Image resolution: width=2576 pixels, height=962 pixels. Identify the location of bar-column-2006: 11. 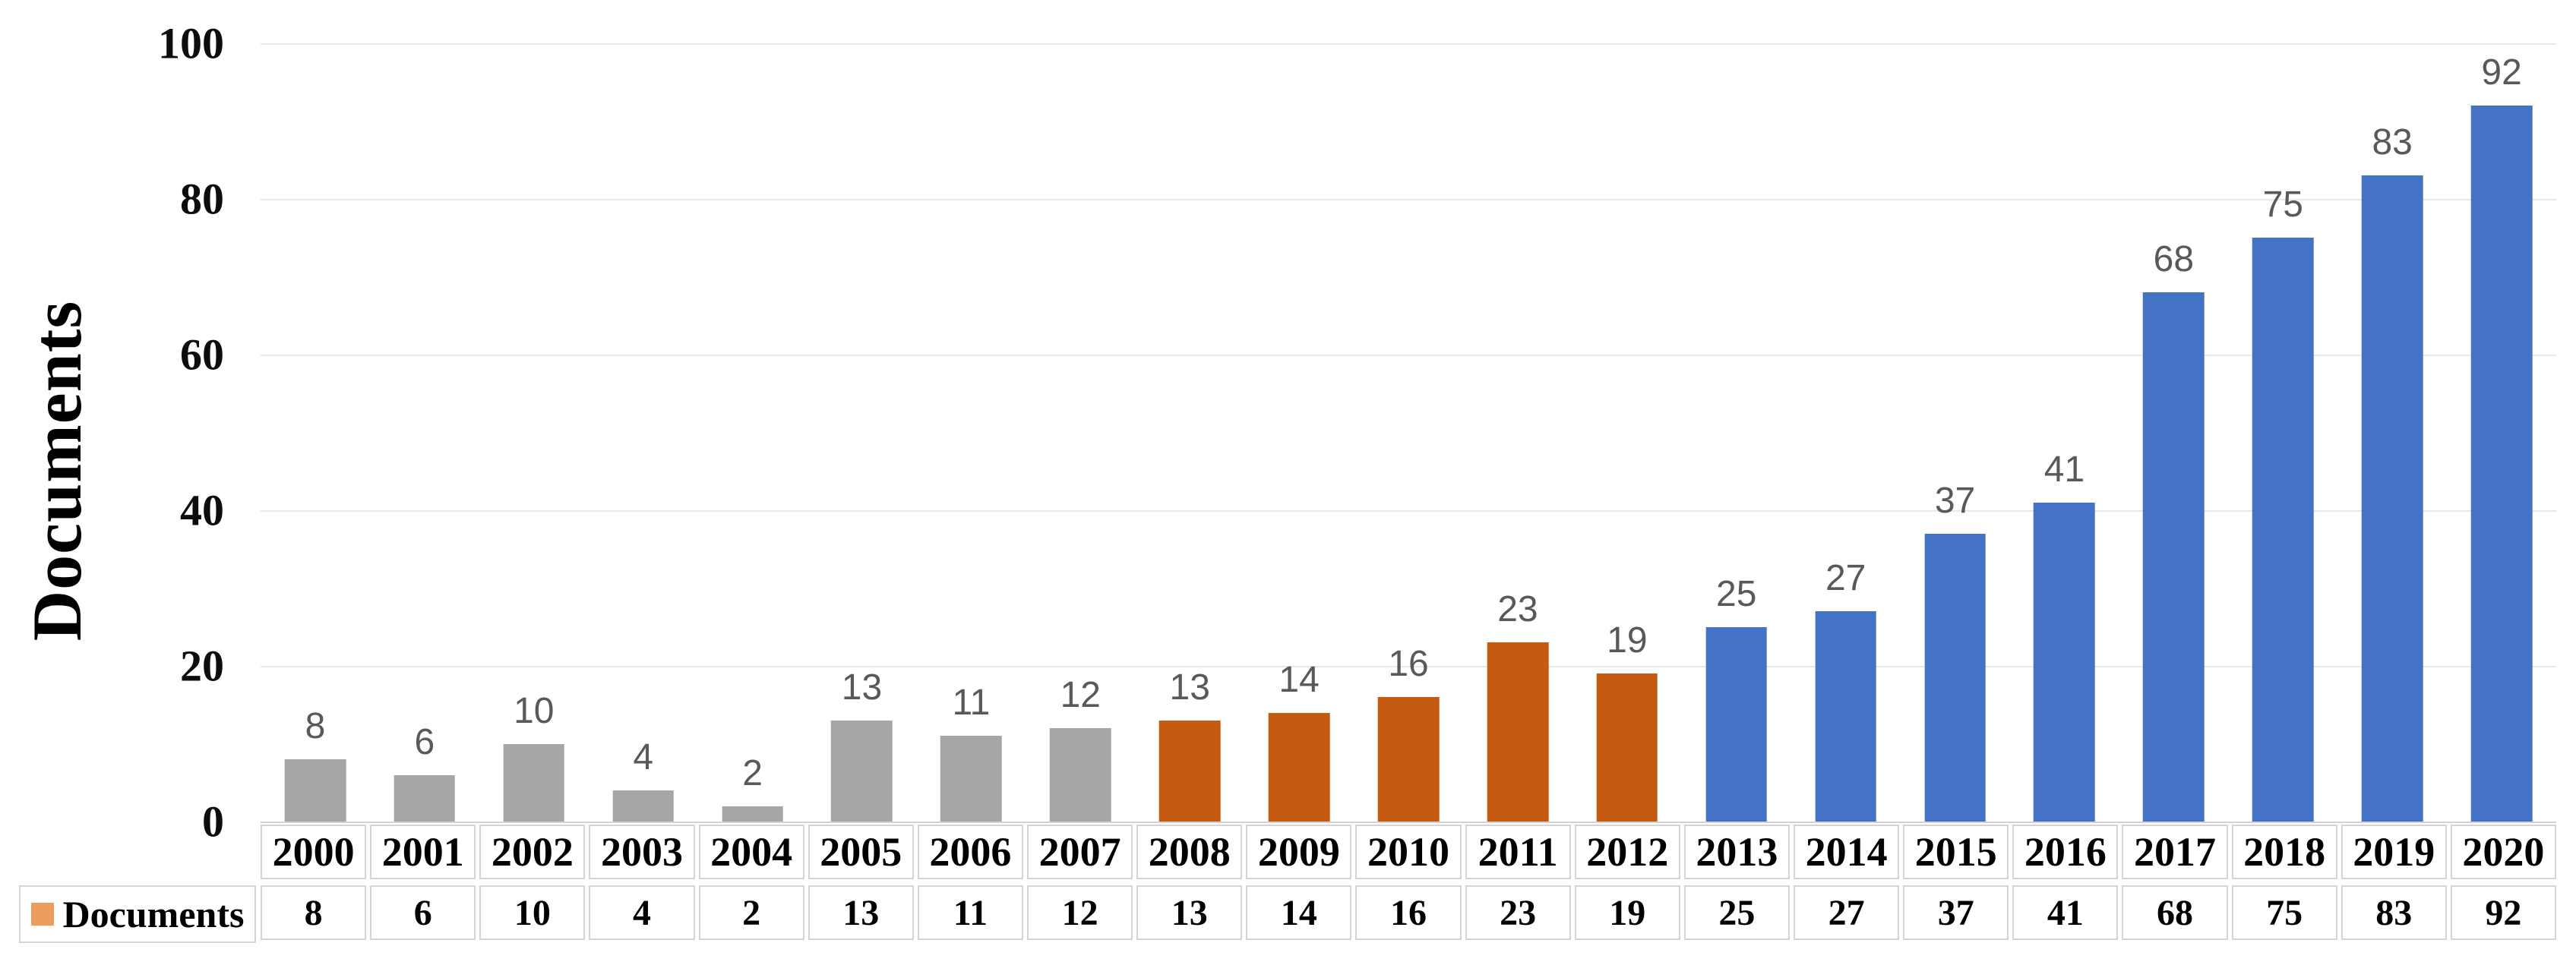
(971, 433).